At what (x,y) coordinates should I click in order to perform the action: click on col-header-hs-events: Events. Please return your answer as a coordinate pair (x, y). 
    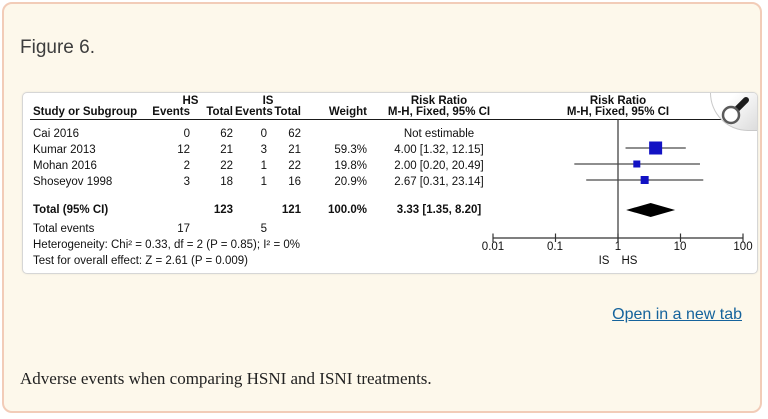
    Looking at the image, I should click on (171, 112).